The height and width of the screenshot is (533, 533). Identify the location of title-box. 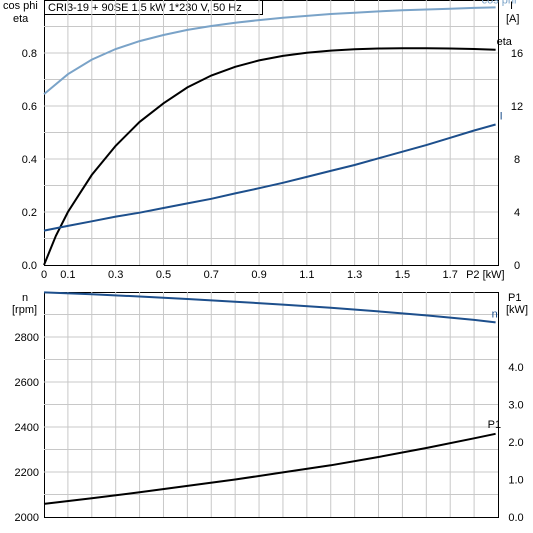
(153, 7).